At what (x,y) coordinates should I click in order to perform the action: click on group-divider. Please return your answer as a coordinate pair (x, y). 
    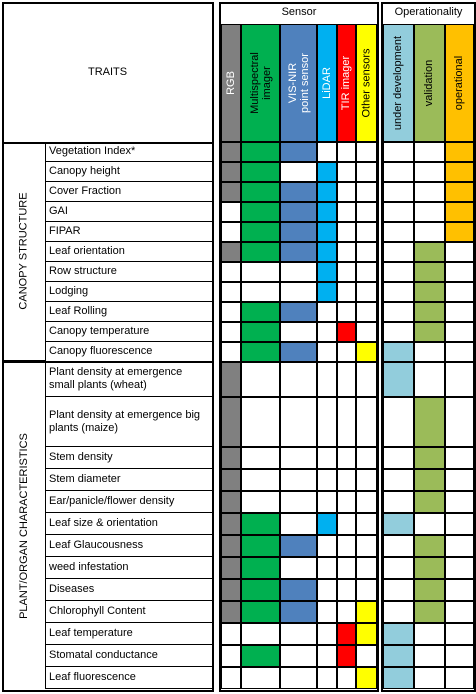
    Looking at the image, I should click on (108, 362).